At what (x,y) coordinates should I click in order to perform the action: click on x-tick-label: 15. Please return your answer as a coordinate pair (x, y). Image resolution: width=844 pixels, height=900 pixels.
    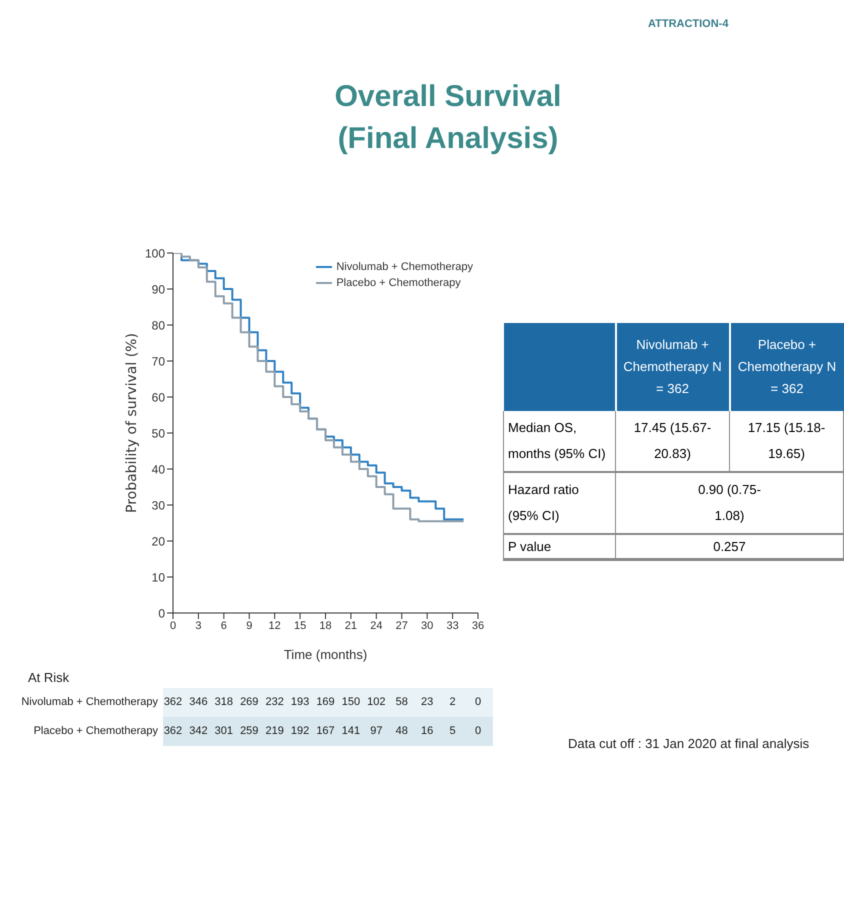
    Looking at the image, I should click on (300, 626).